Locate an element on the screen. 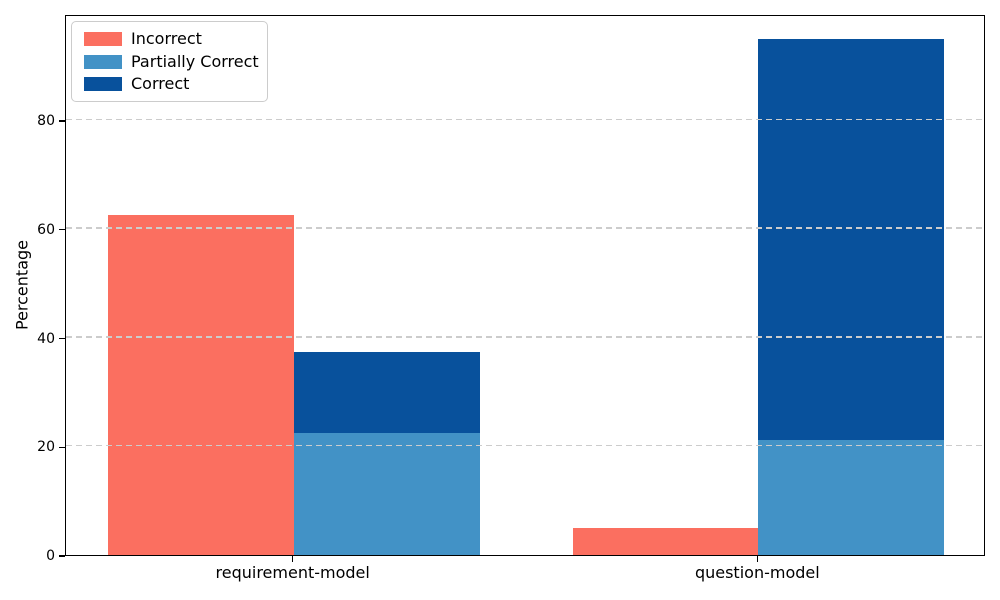  legend-label-partially-correct: Partially Correct is located at coordinates (195, 61).